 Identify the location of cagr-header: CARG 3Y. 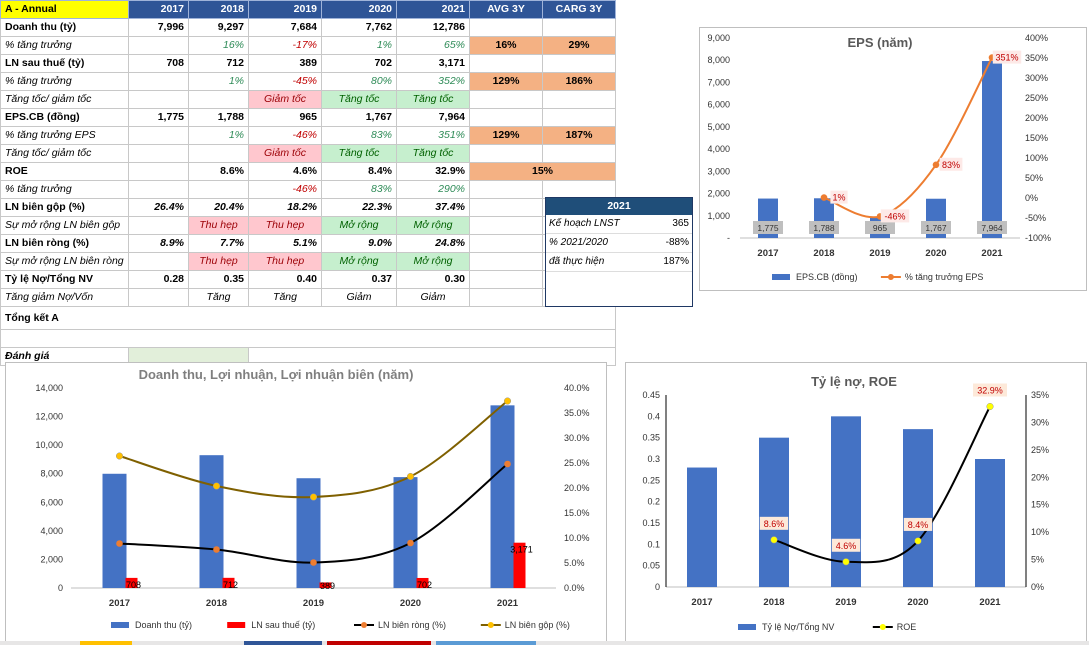
(579, 9).